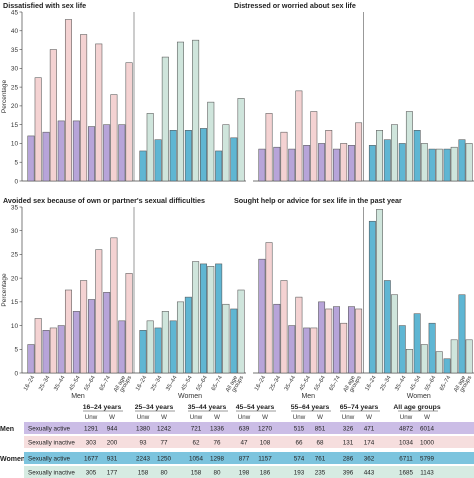 This screenshot has width=474, height=478. I want to click on table-cell-unw: 721, so click(196, 429).